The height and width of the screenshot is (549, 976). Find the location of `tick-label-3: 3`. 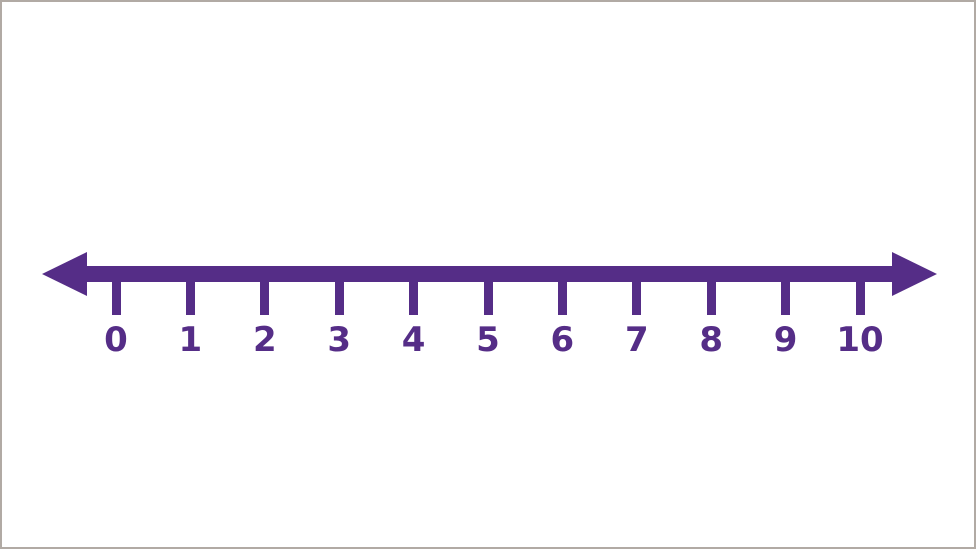

tick-label-3: 3 is located at coordinates (339, 340).